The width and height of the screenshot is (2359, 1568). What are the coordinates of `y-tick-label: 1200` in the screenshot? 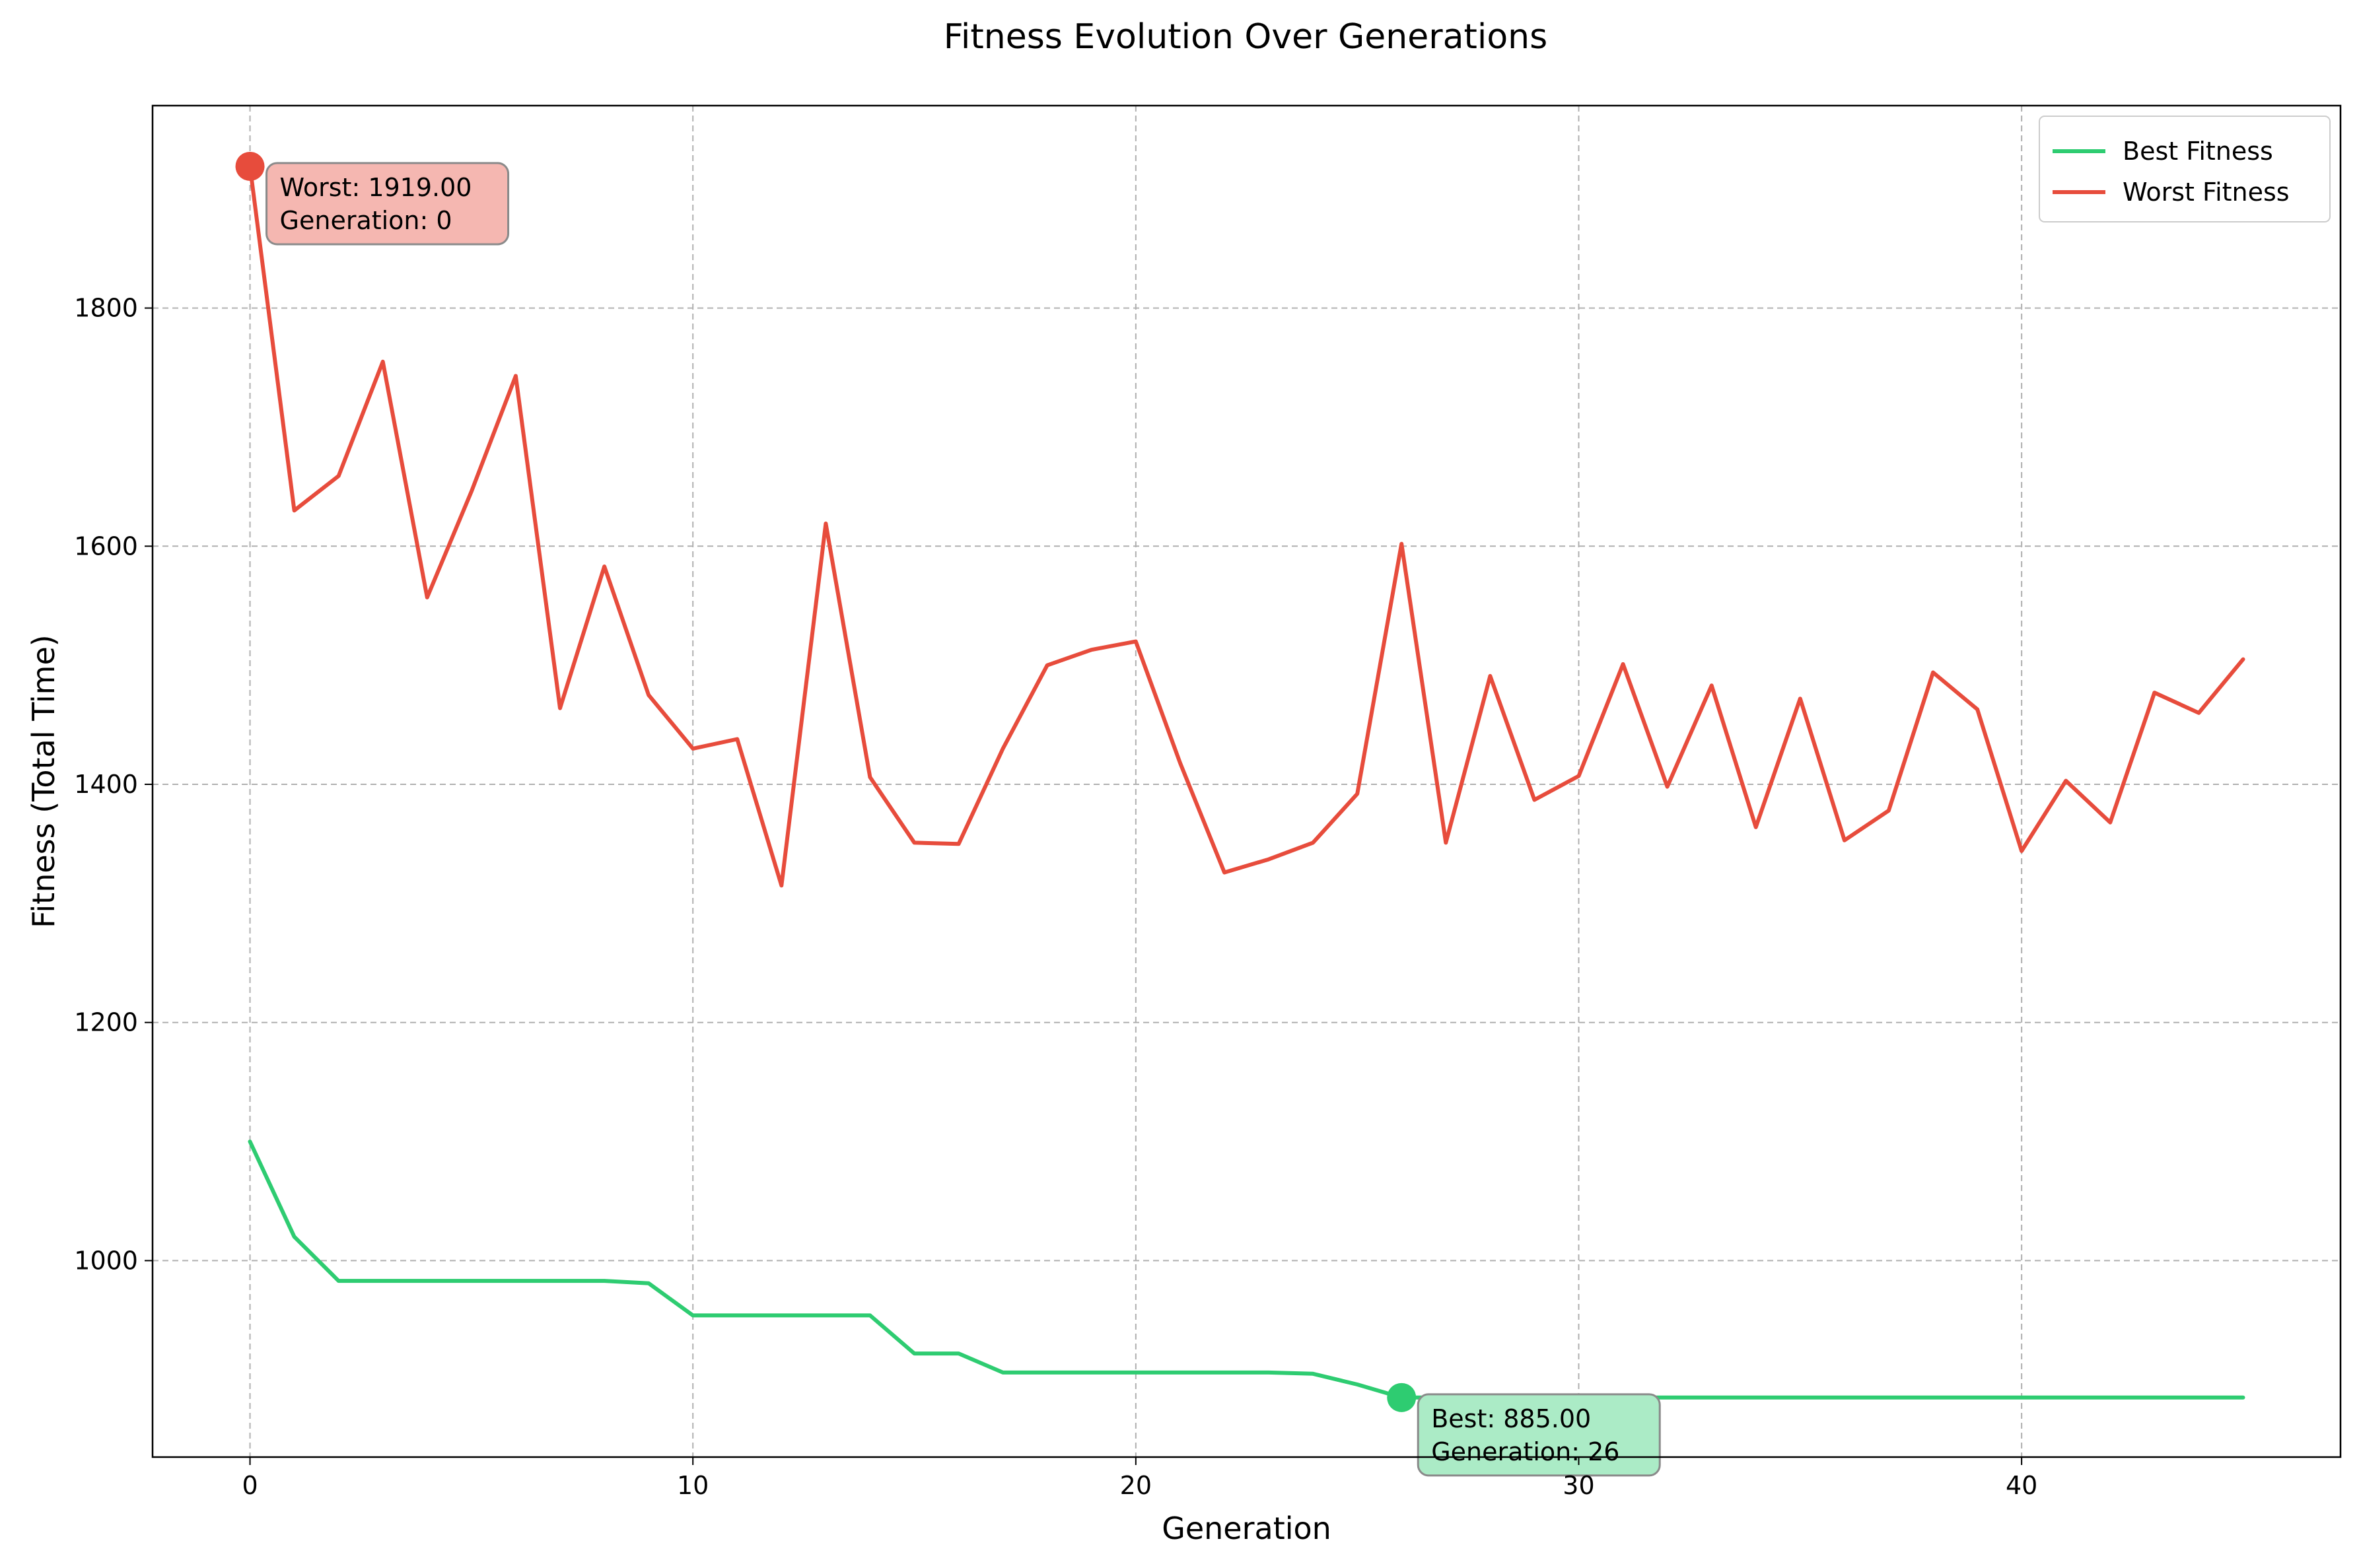 It's located at (106, 1022).